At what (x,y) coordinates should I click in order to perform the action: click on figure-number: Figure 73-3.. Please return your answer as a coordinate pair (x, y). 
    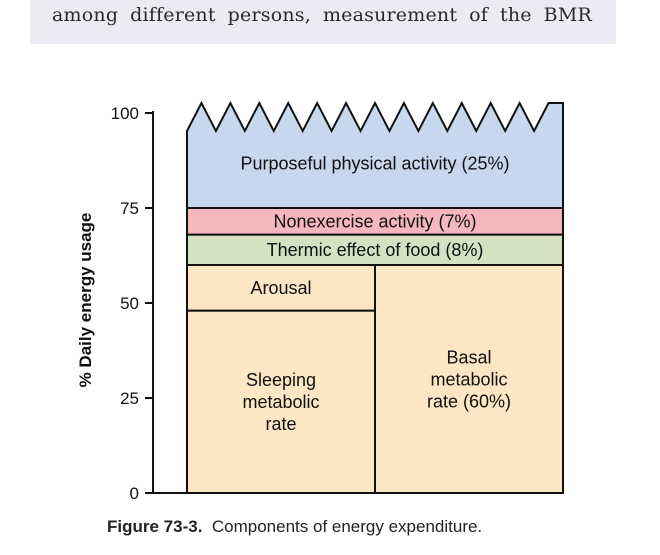
    Looking at the image, I should click on (155, 526).